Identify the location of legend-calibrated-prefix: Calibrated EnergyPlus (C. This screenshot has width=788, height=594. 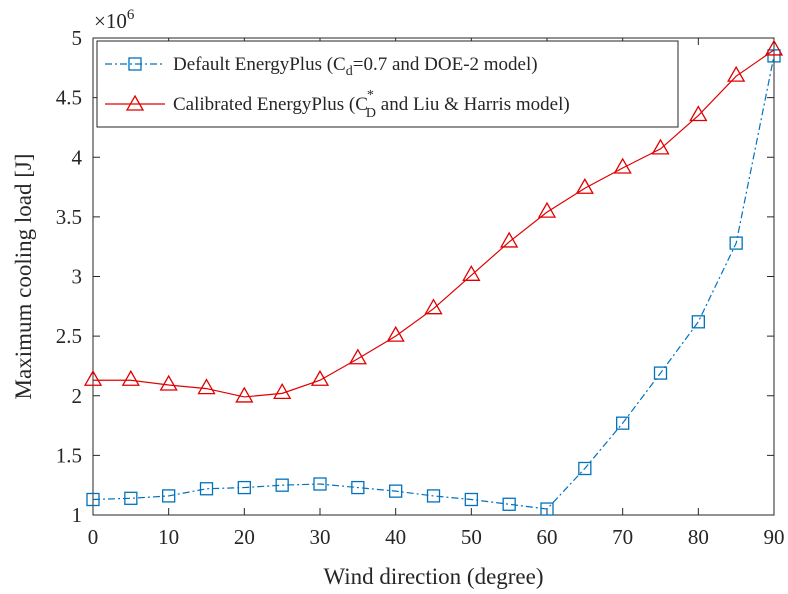
(270, 104).